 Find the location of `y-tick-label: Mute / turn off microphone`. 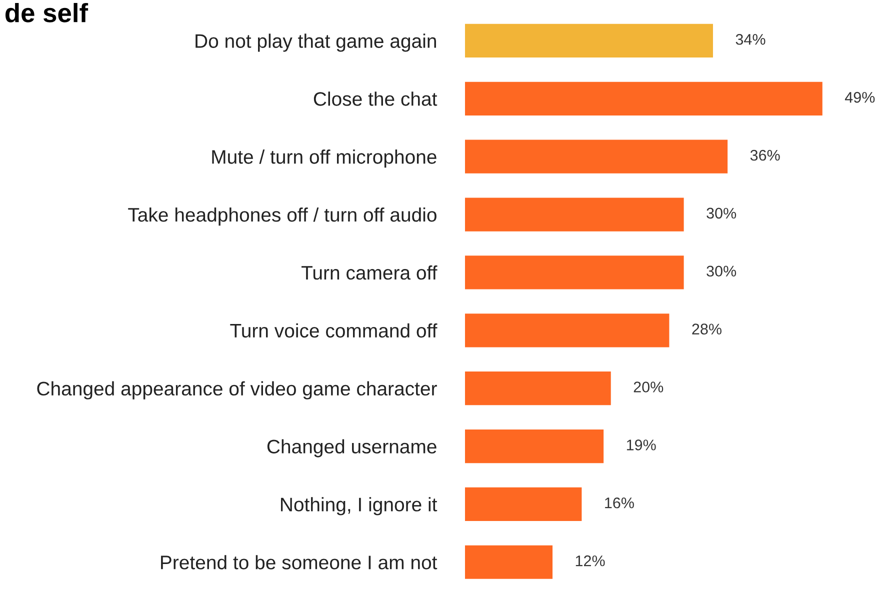

y-tick-label: Mute / turn off microphone is located at coordinates (324, 159).